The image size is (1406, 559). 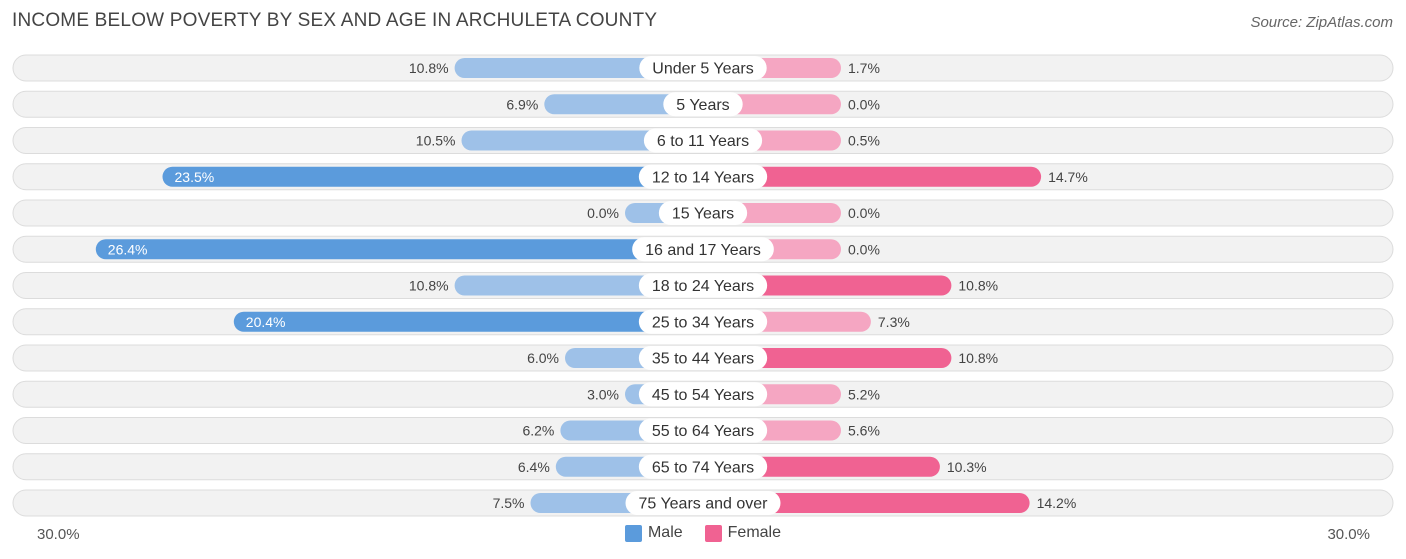 What do you see at coordinates (603, 394) in the screenshot?
I see `value-label-male: 3.0%` at bounding box center [603, 394].